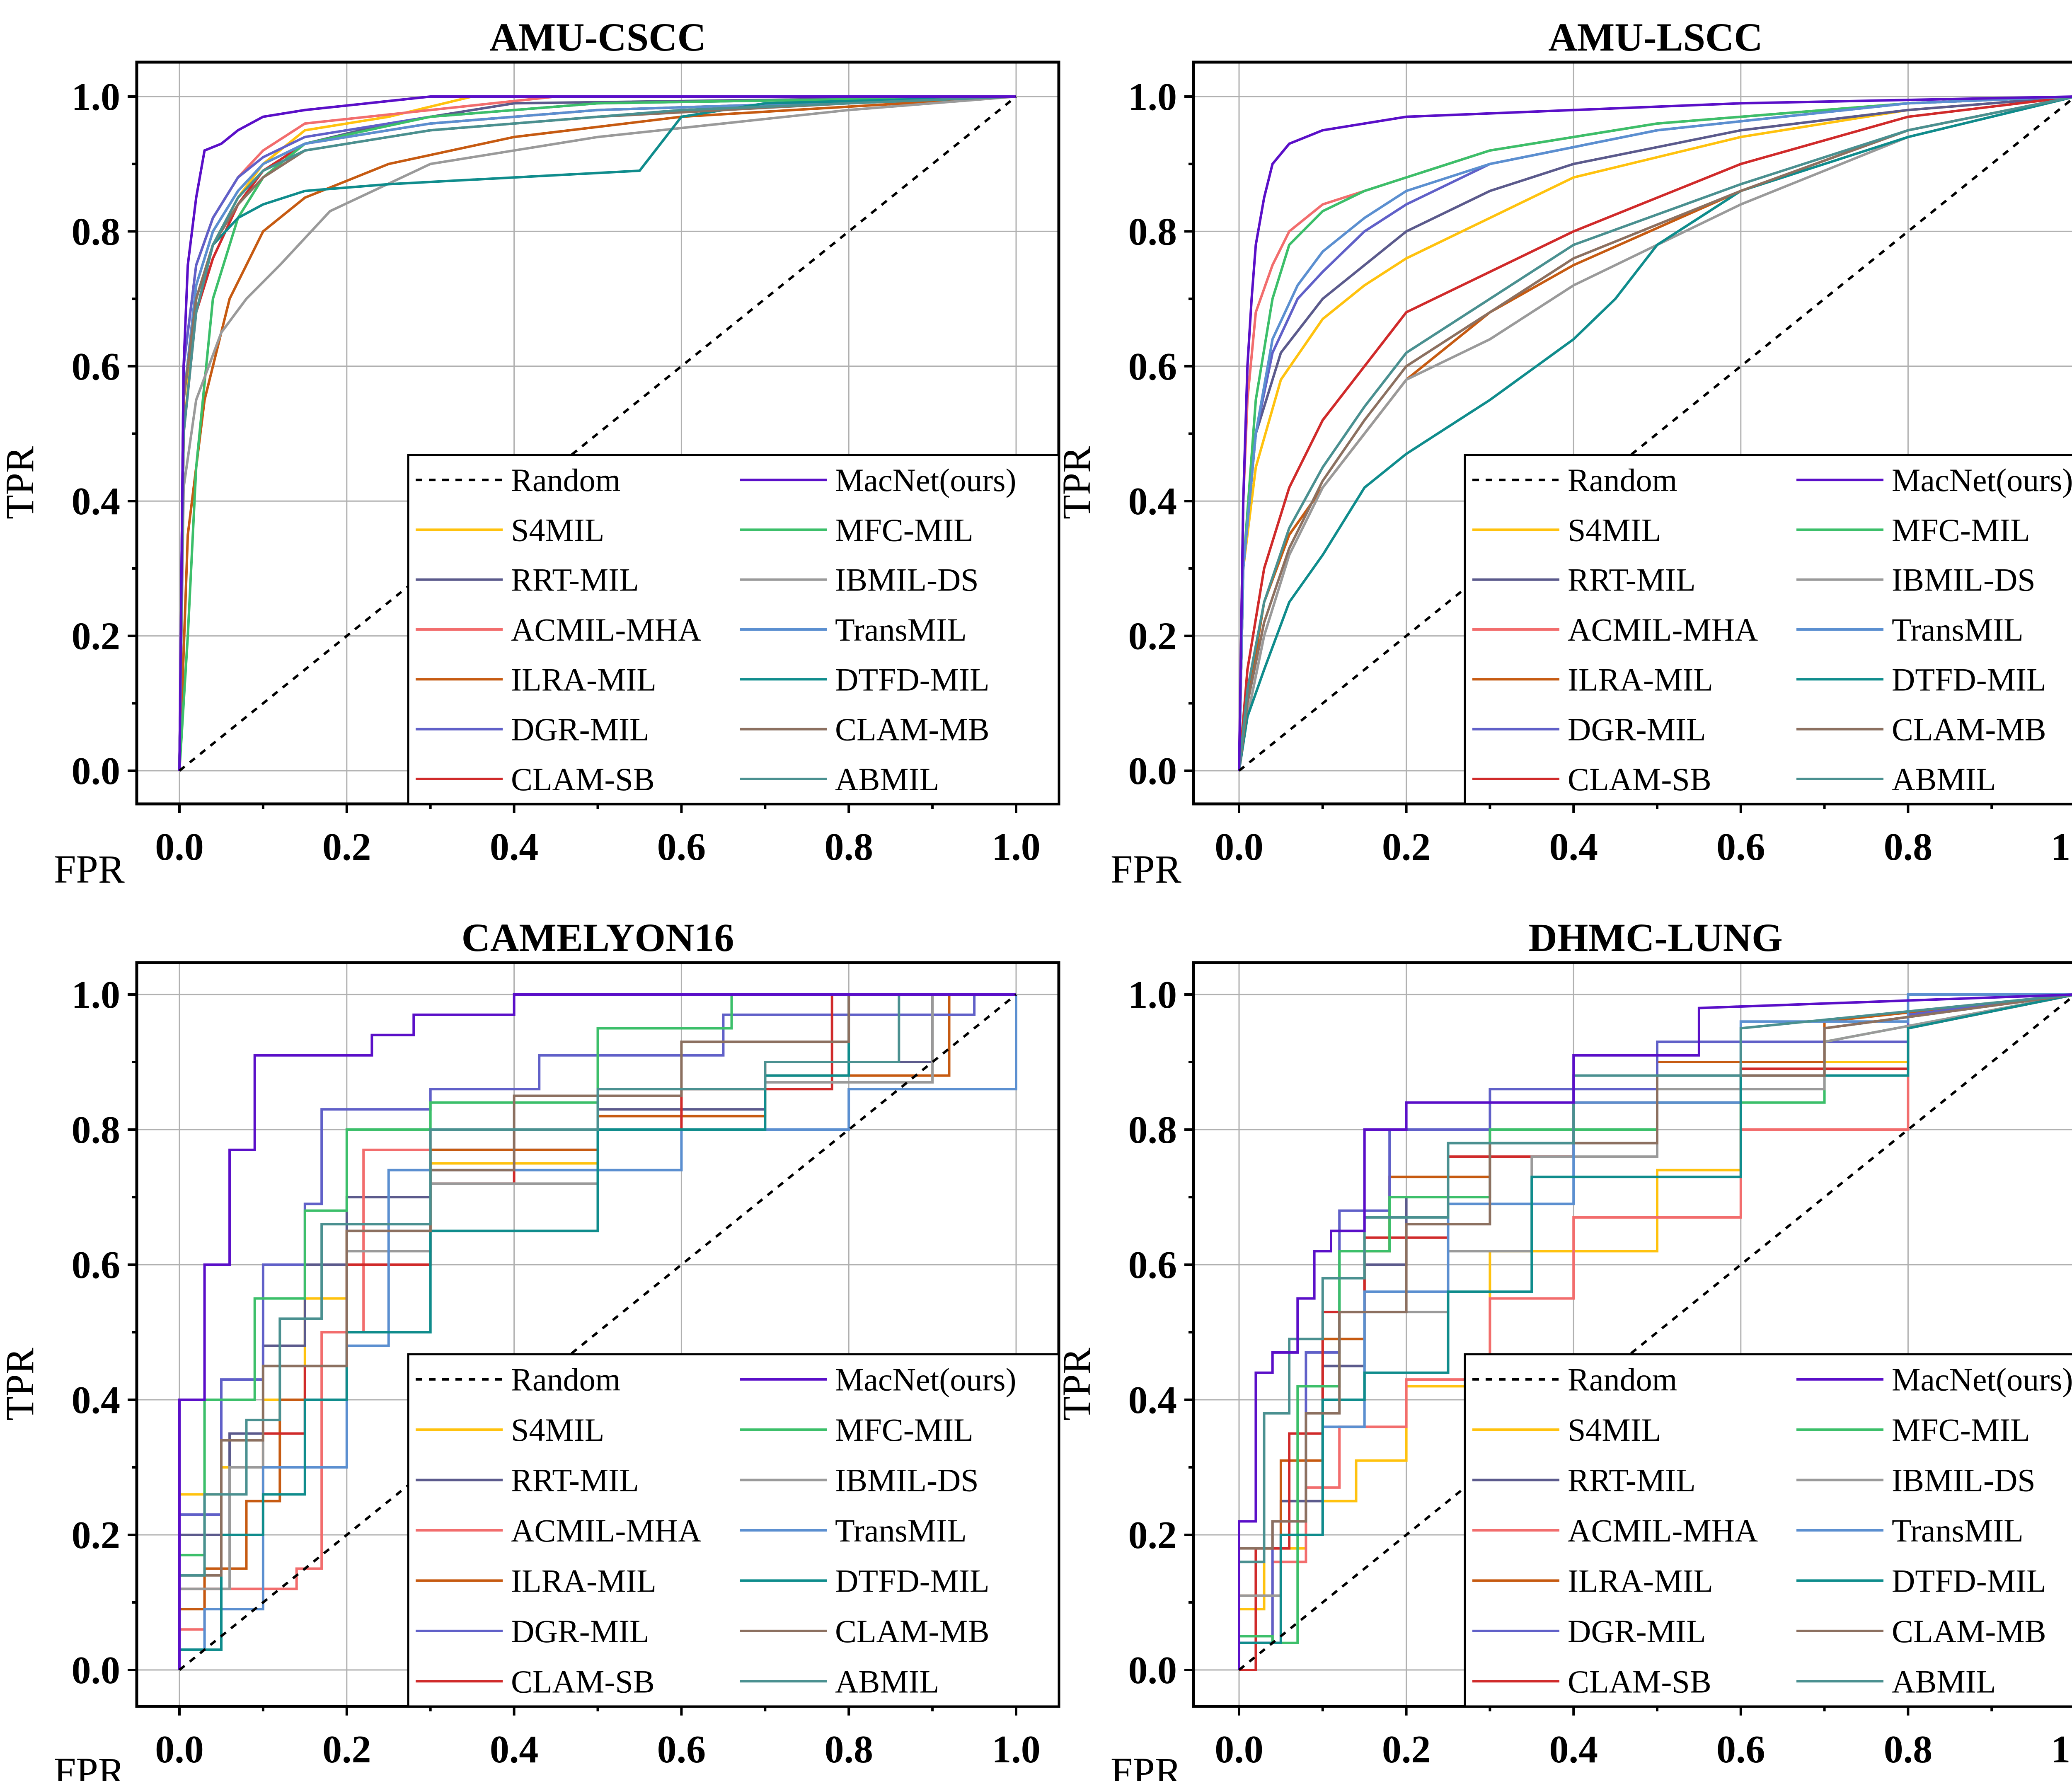  Describe the element at coordinates (1958, 630) in the screenshot. I see `legend-label-transmil: TransMIL` at that location.